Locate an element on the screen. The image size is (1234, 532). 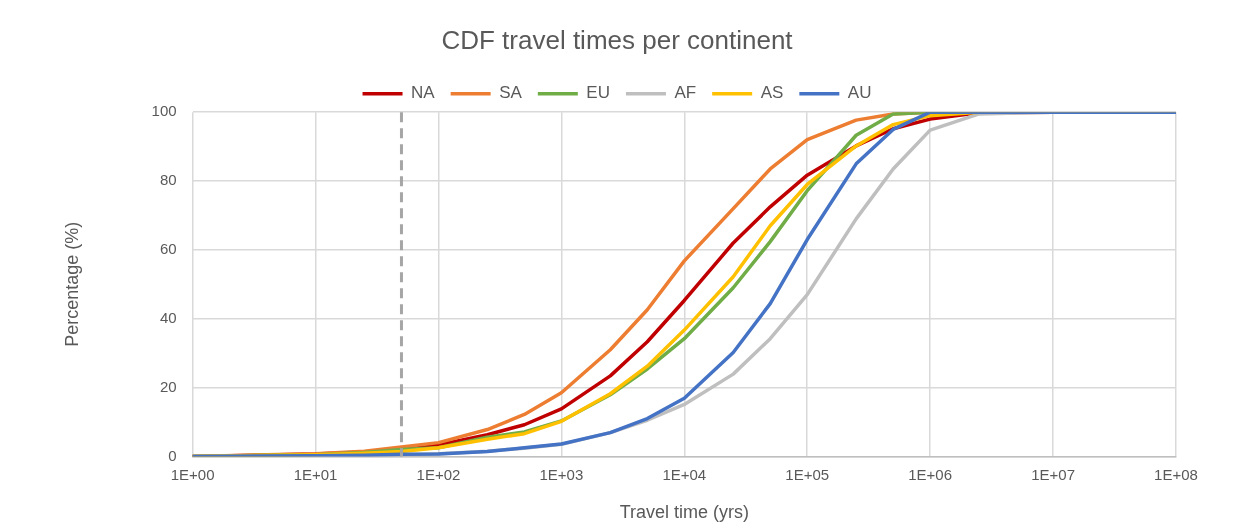
legend-label: EU is located at coordinates (598, 93).